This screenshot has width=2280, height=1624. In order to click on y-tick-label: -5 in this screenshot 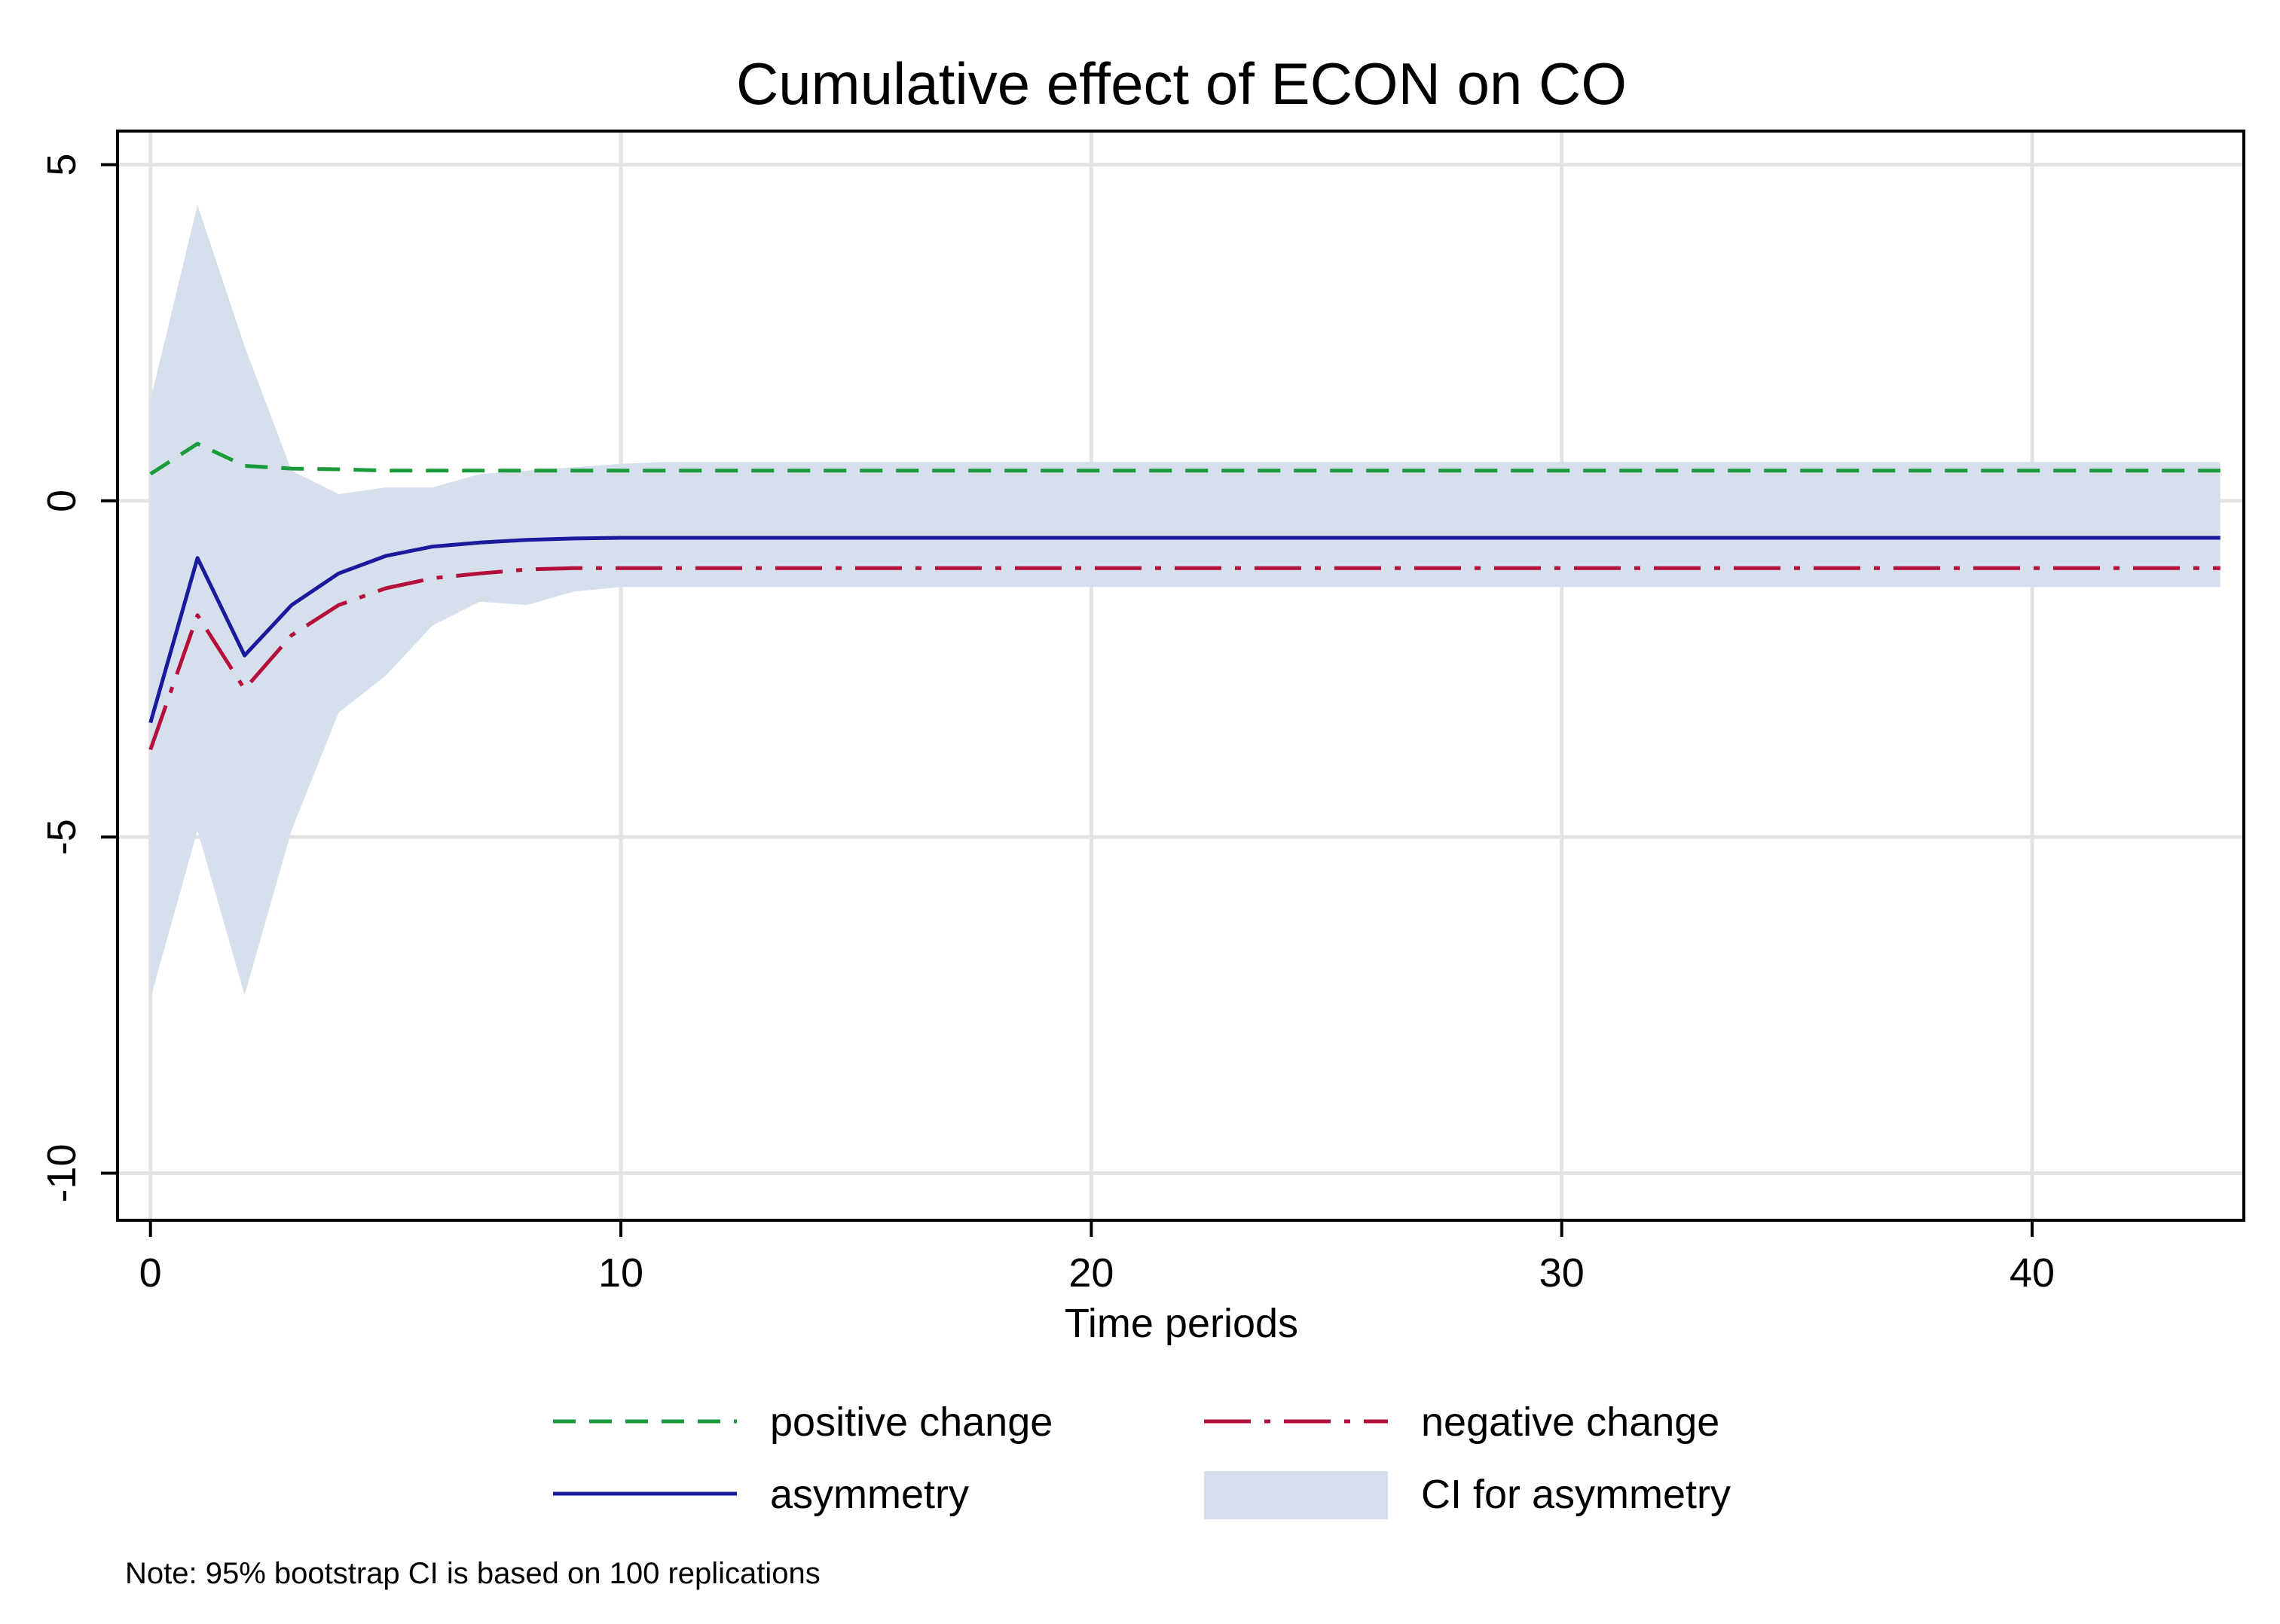, I will do `click(61, 837)`.